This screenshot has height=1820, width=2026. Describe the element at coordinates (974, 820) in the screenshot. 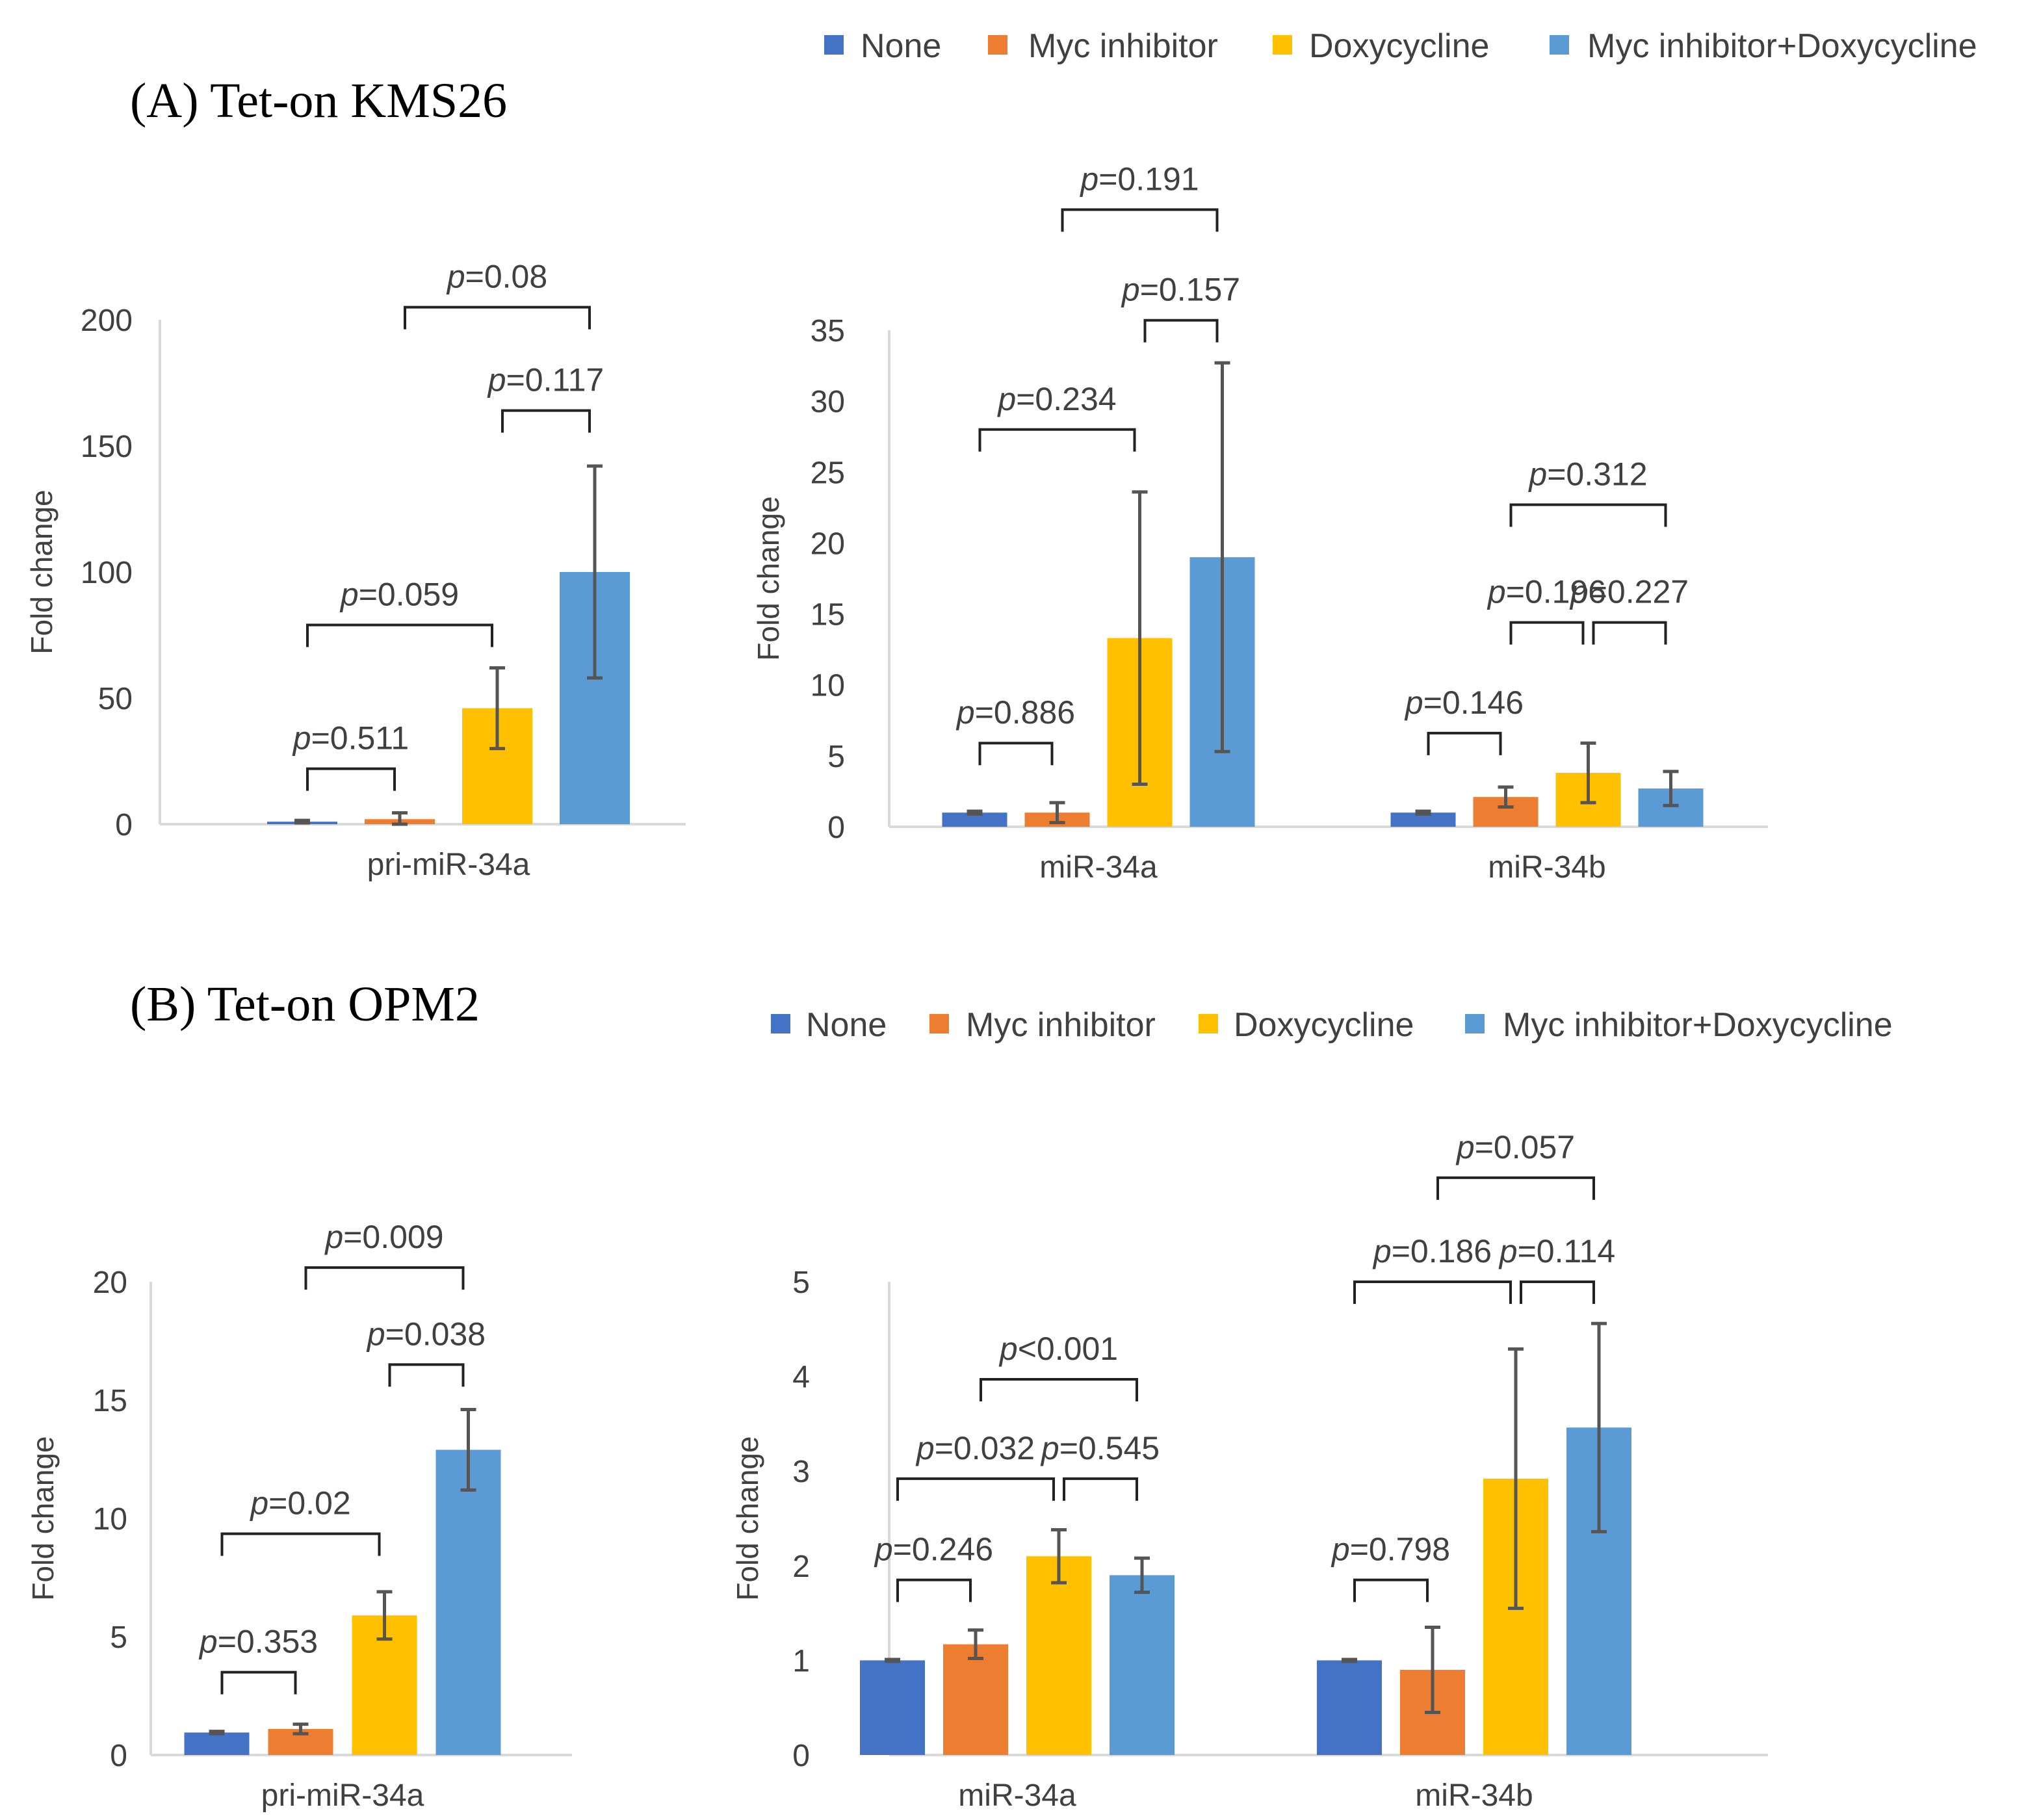

I see `bar-miR-34a-none` at that location.